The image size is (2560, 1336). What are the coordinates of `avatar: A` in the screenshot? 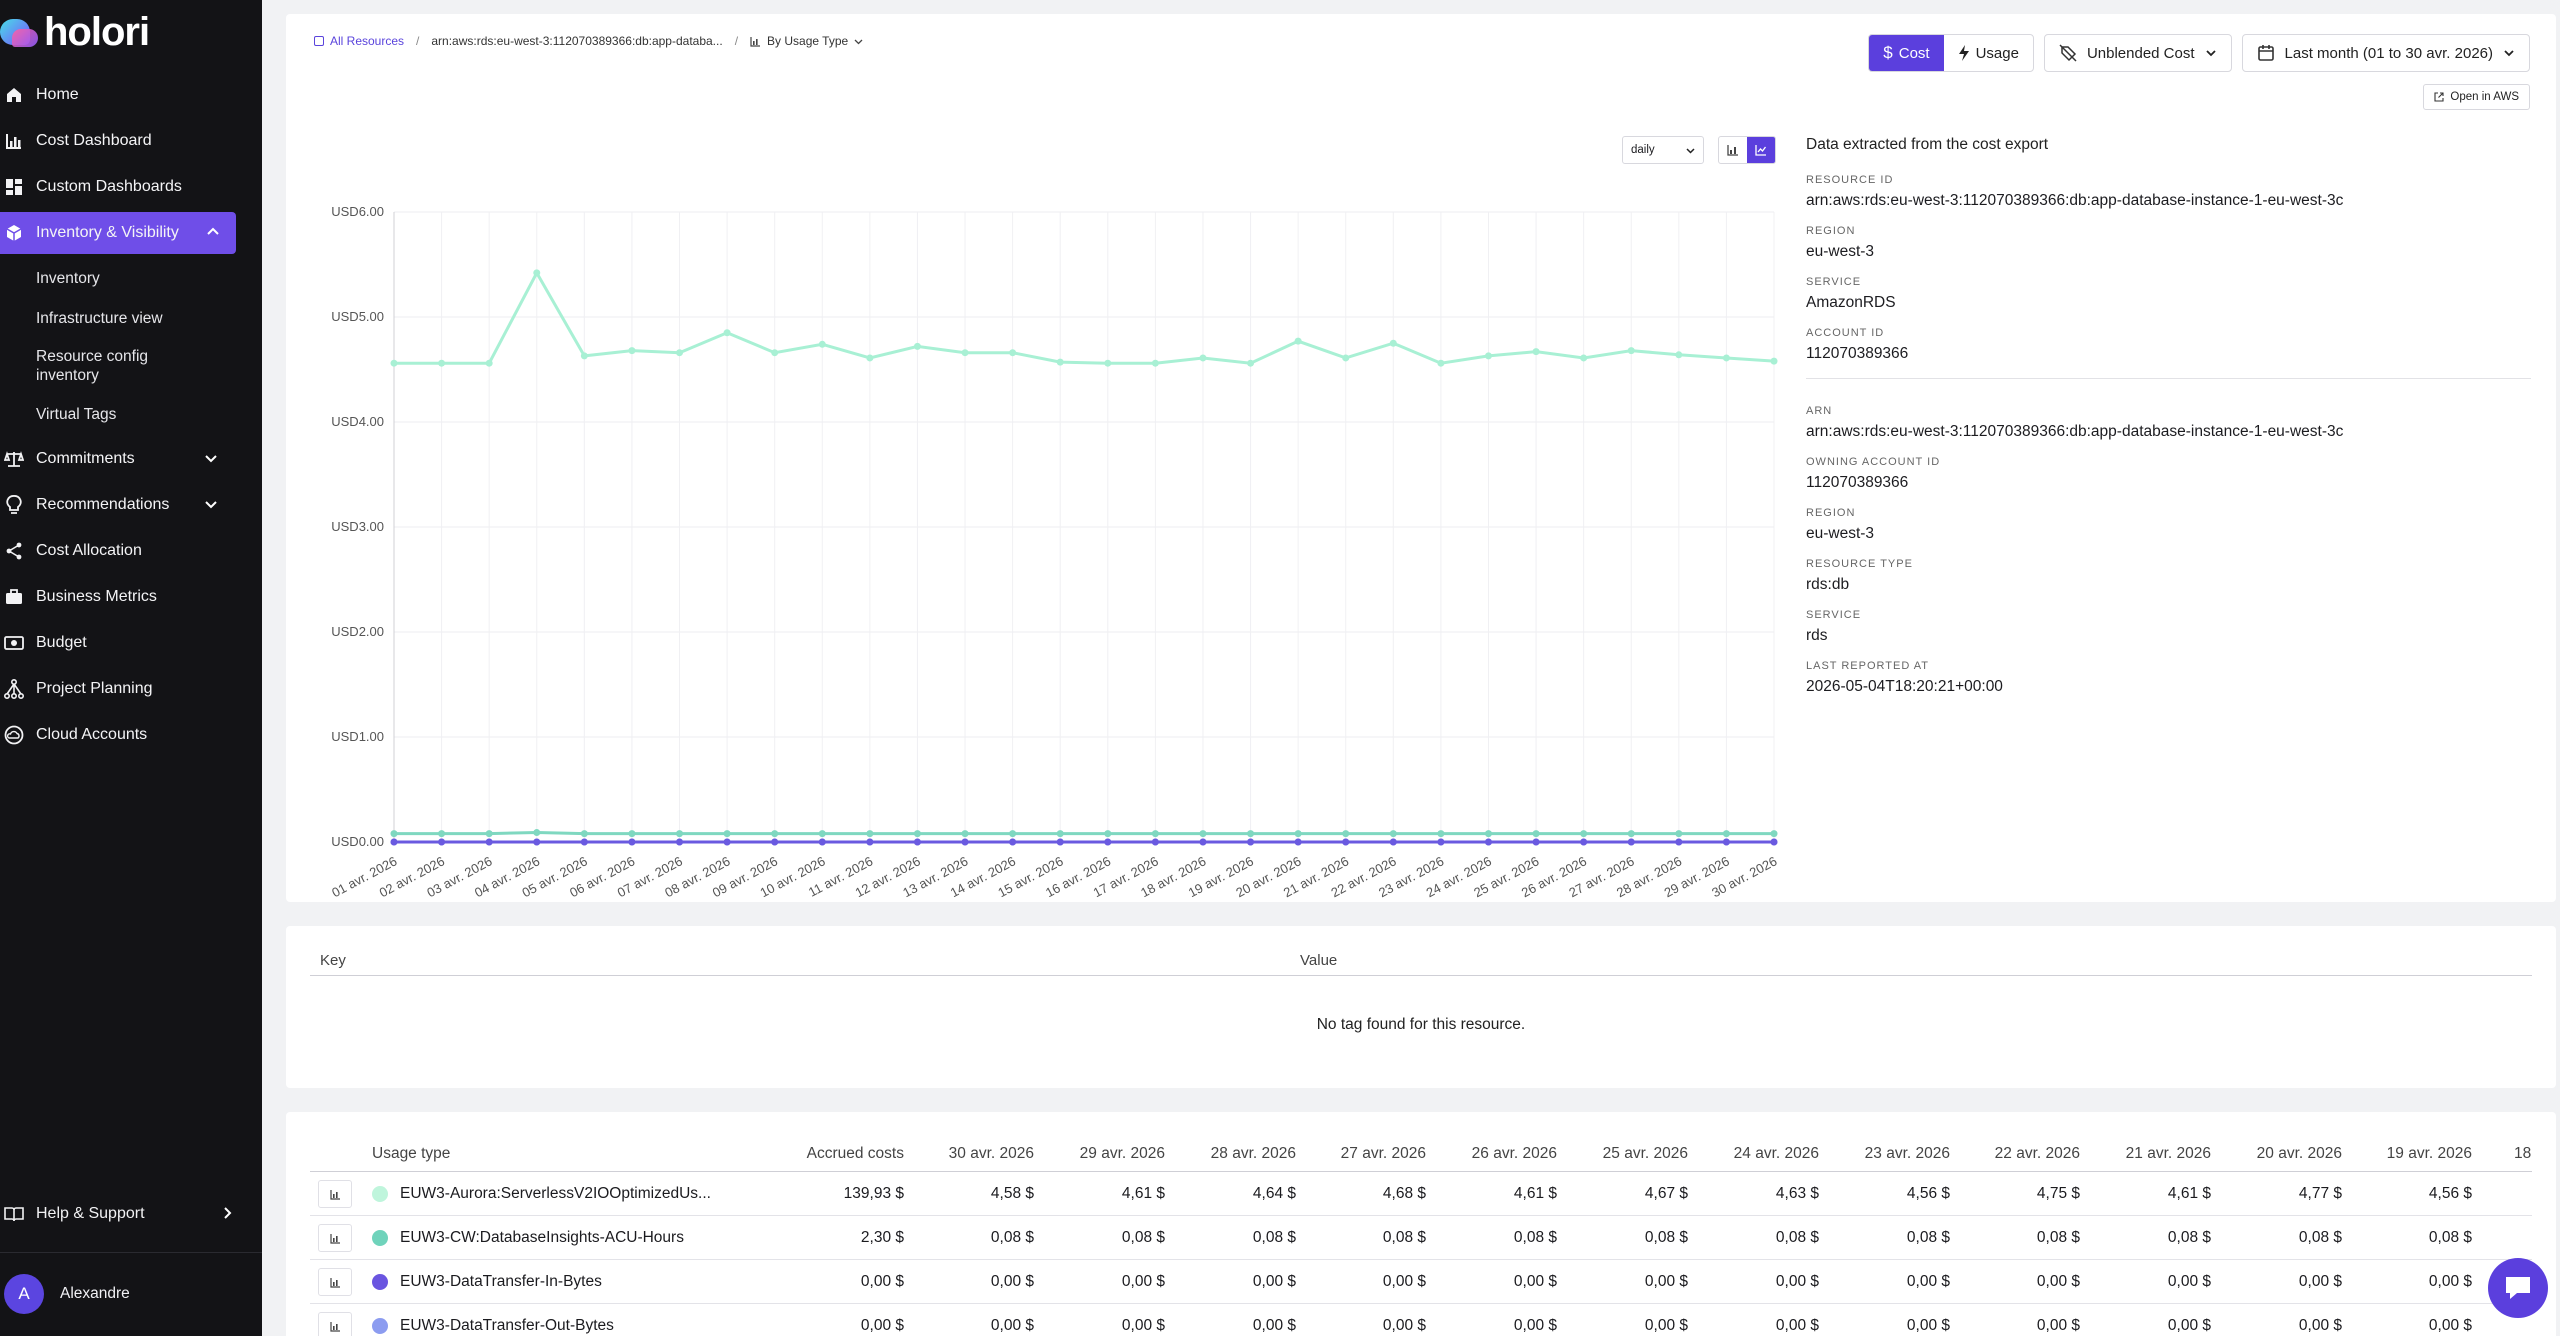 It's located at (24, 1294).